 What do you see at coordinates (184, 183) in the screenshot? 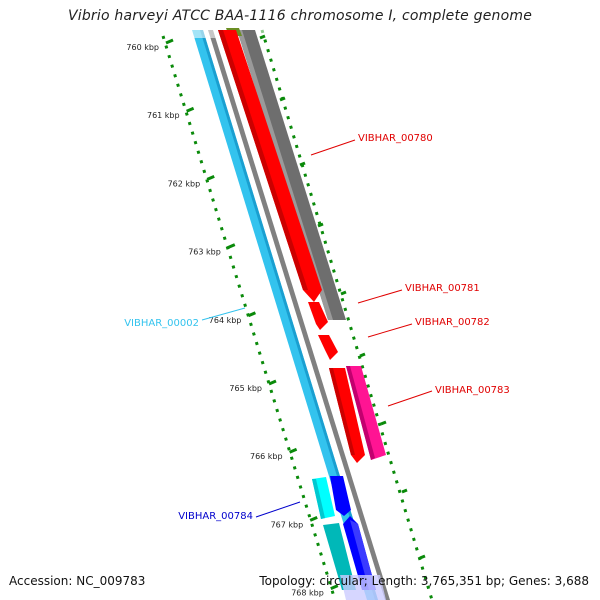
I see `ruler-label: 762 kbp` at bounding box center [184, 183].